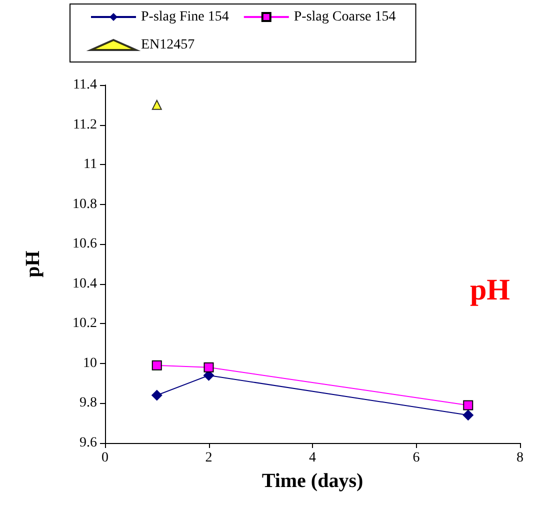 This screenshot has width=555, height=506. Describe the element at coordinates (84, 244) in the screenshot. I see `y-tick-label: 10.6` at that location.